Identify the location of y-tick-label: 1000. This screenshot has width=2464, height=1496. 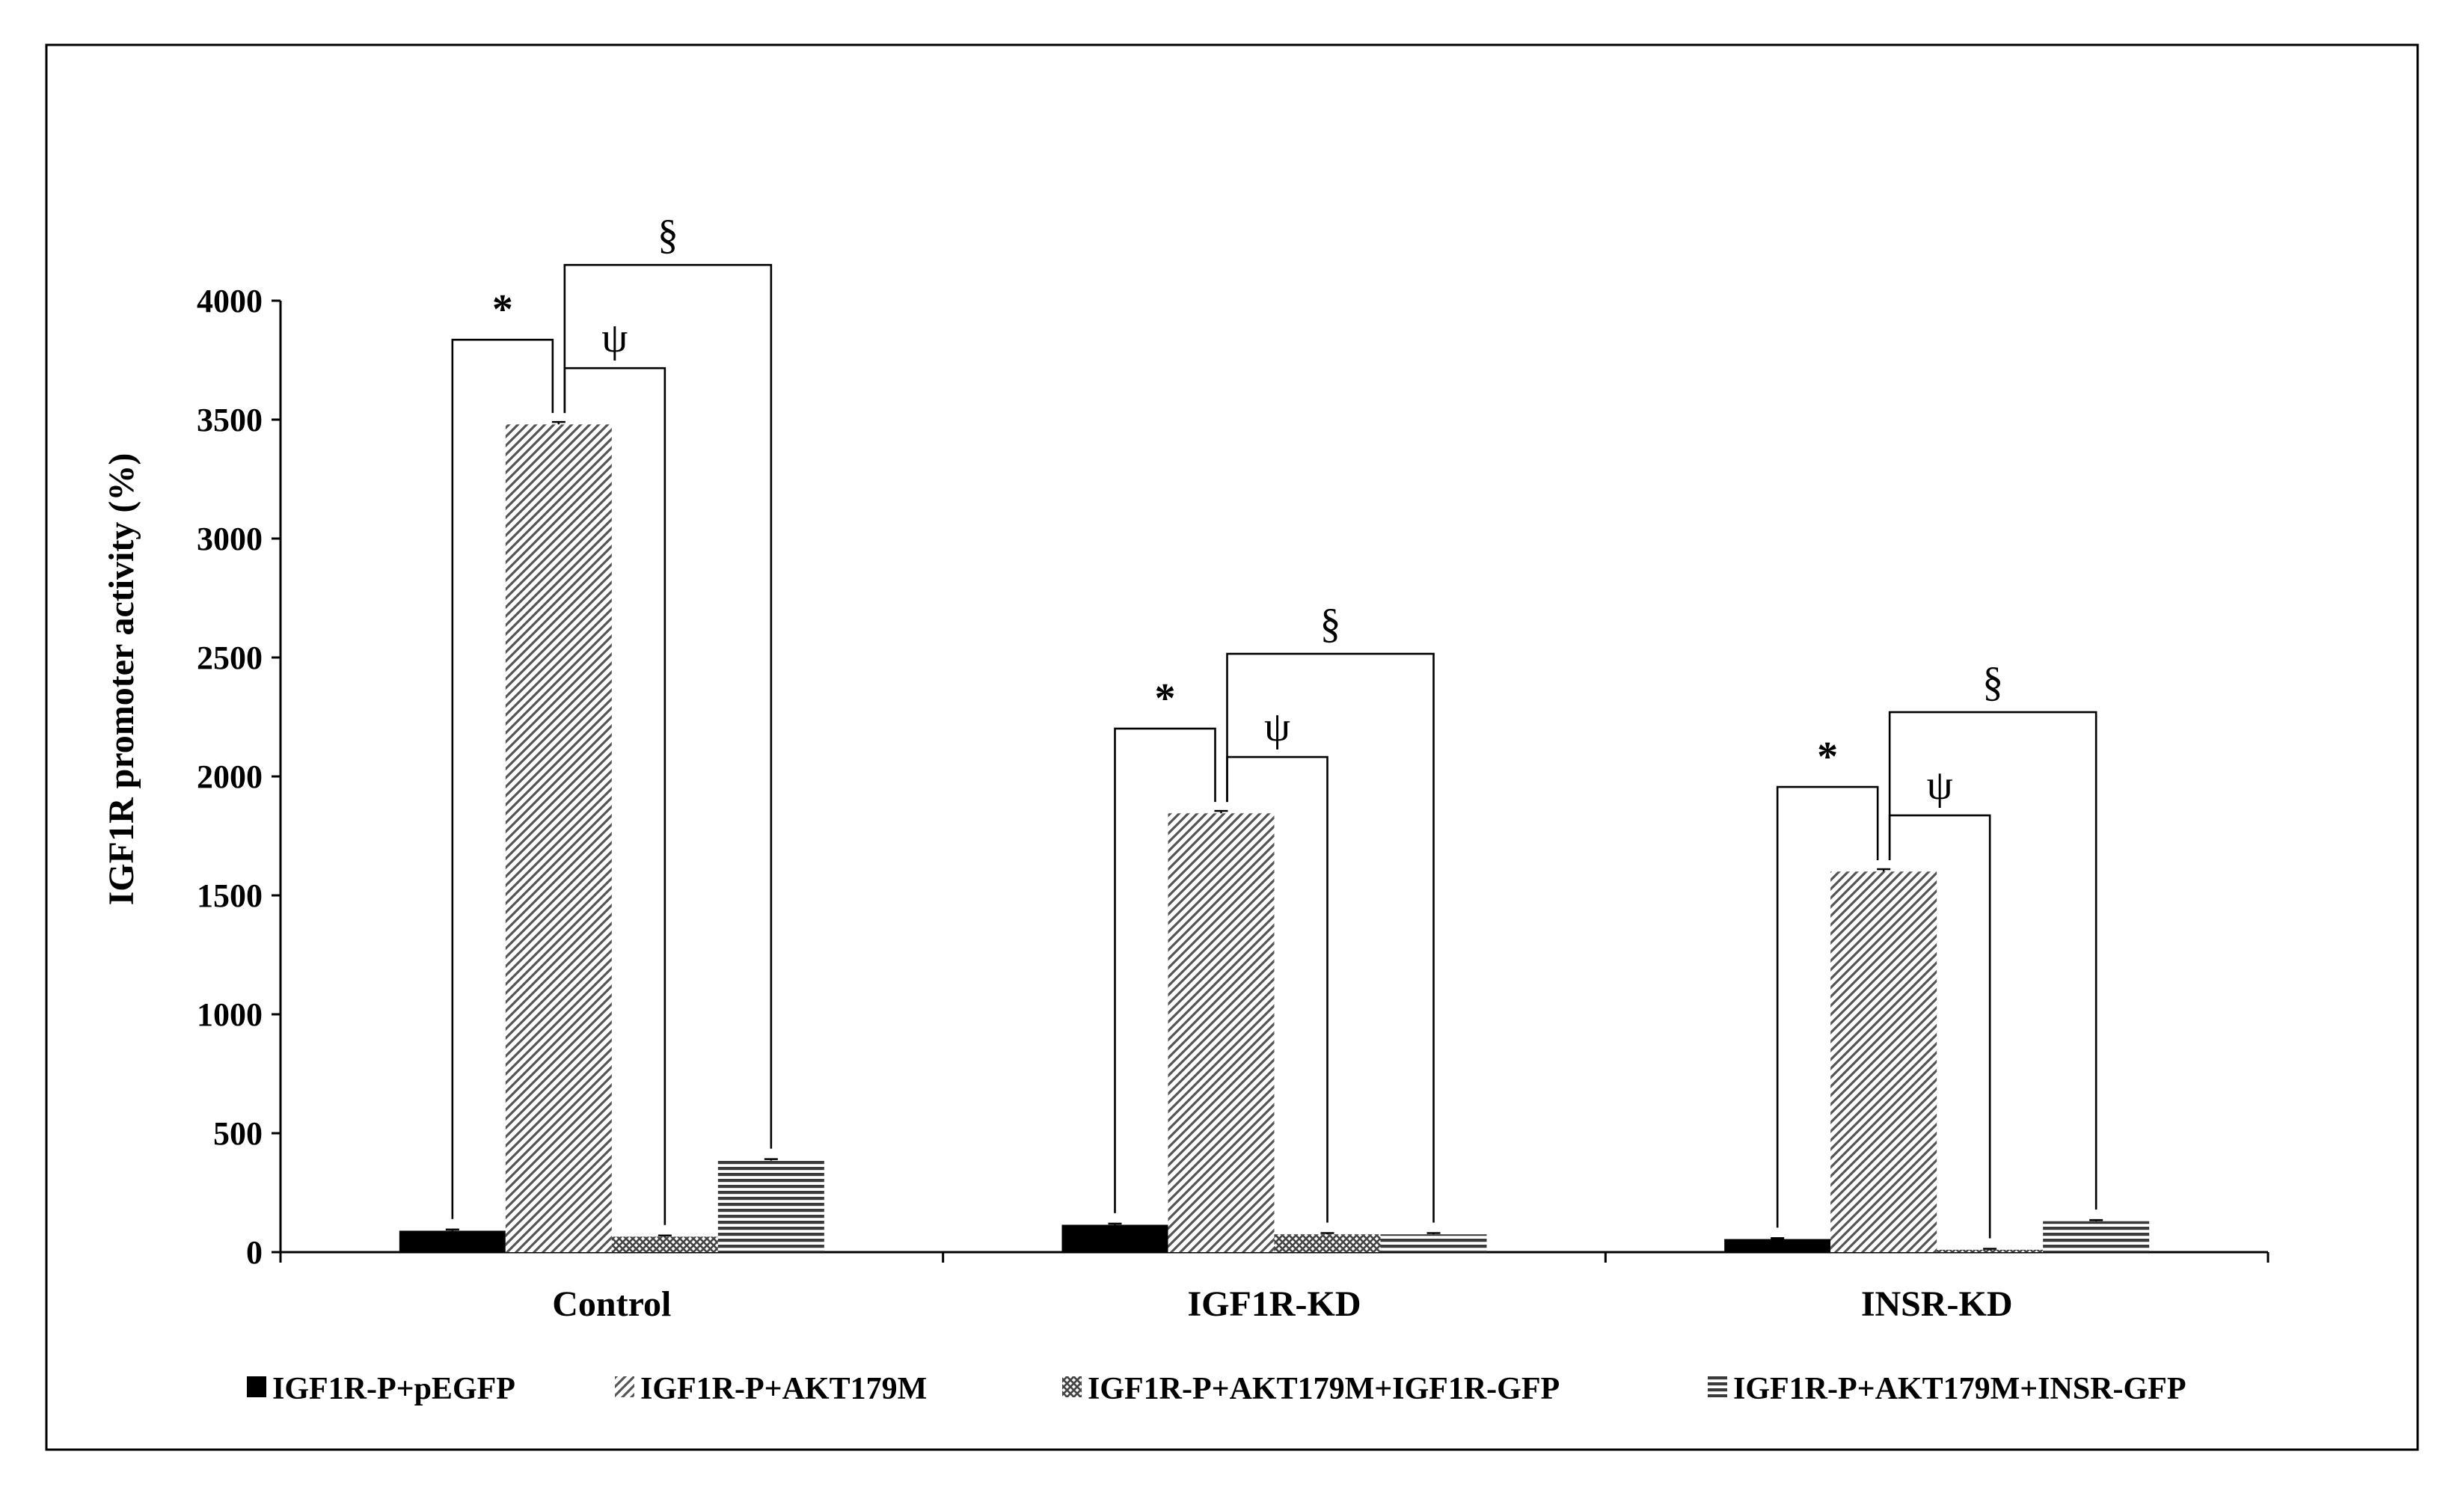
(230, 1014).